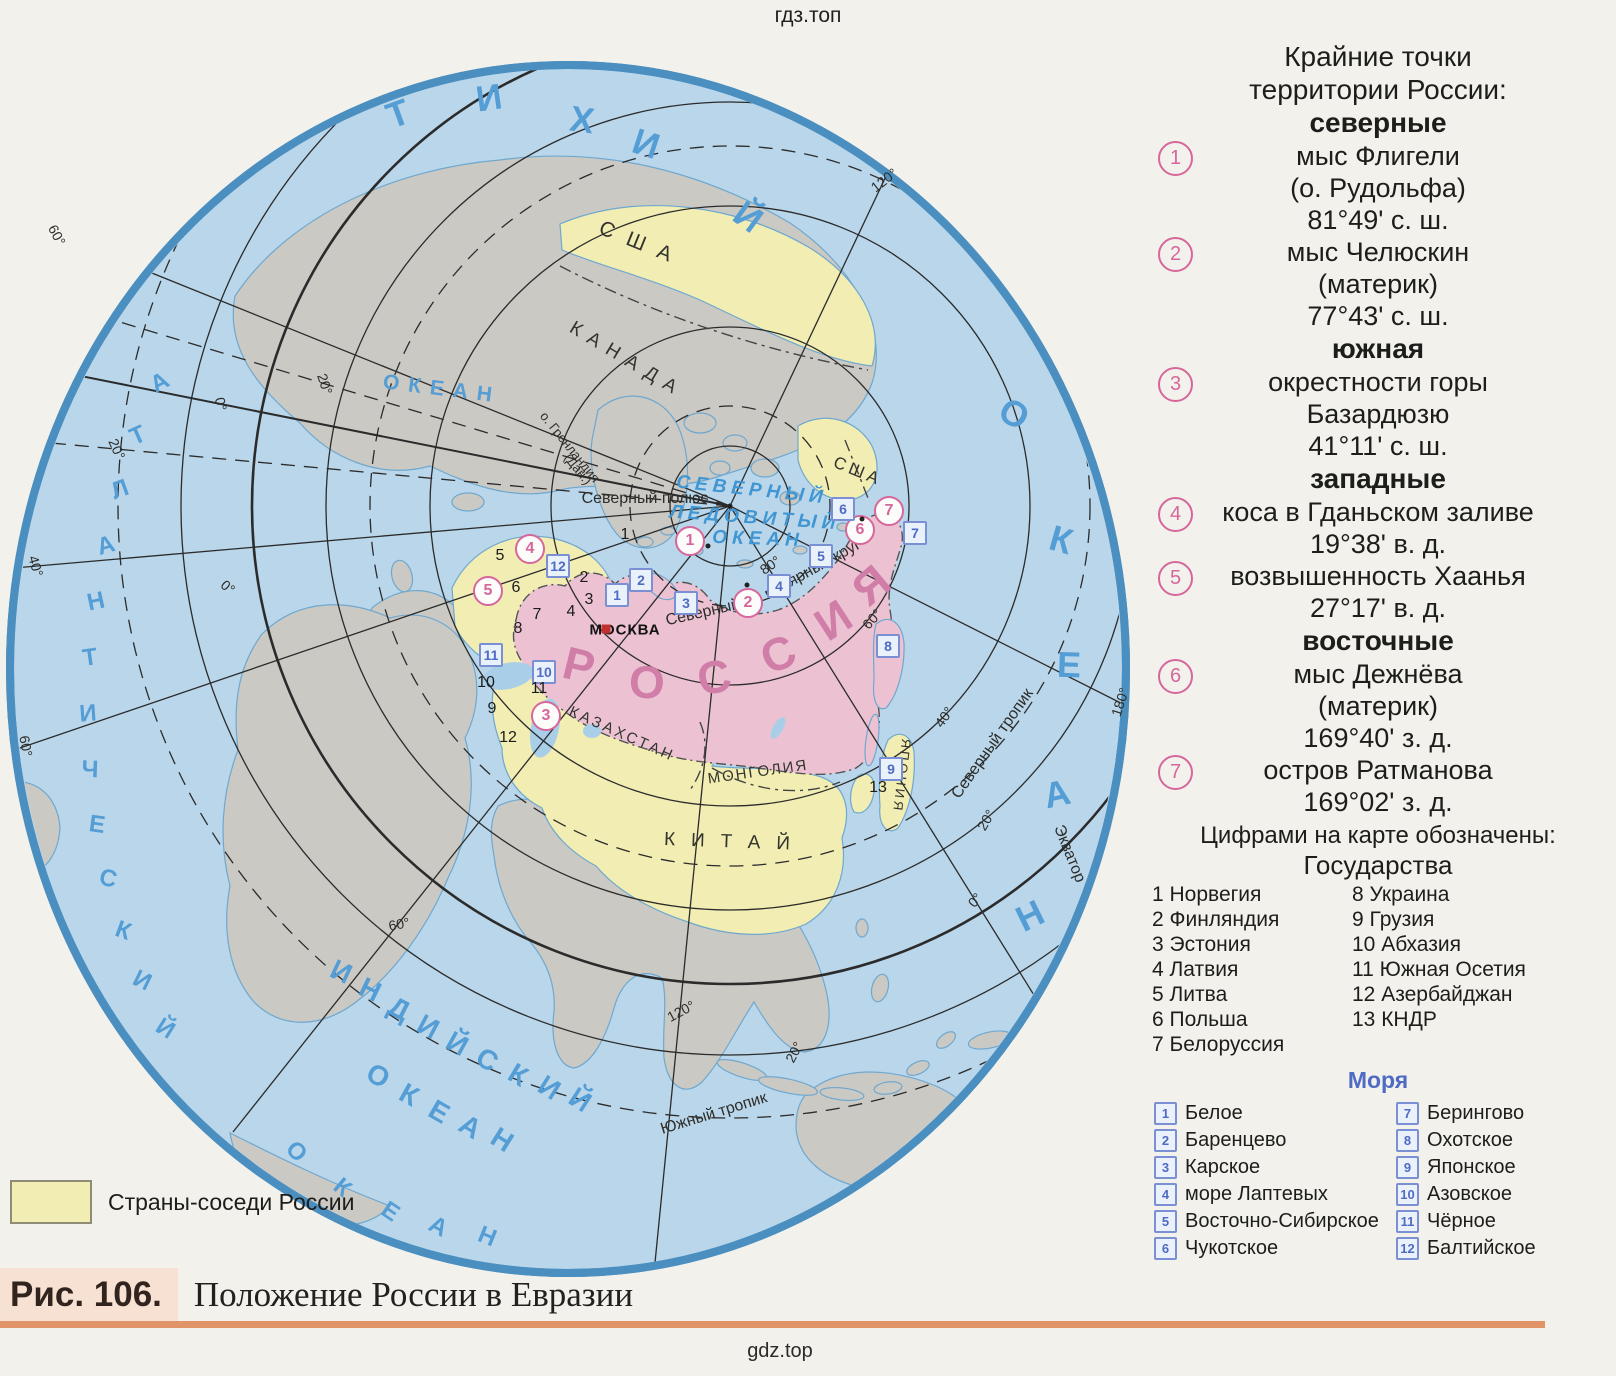  Describe the element at coordinates (1378, 674) in the screenshot. I see `point-text-line: мыс Дежнёва` at that location.